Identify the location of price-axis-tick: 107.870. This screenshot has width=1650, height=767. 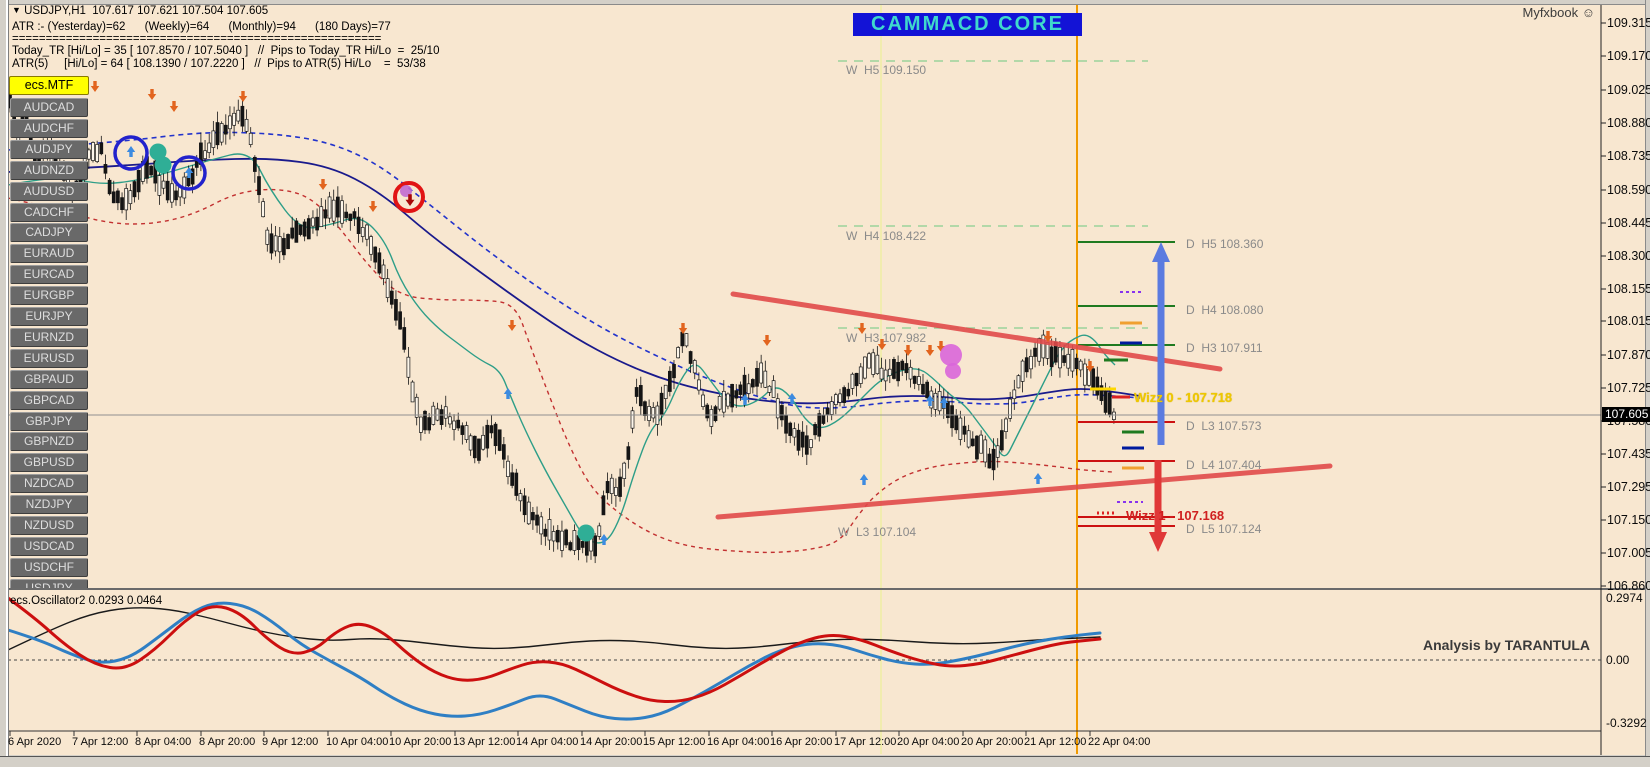
(1628, 355).